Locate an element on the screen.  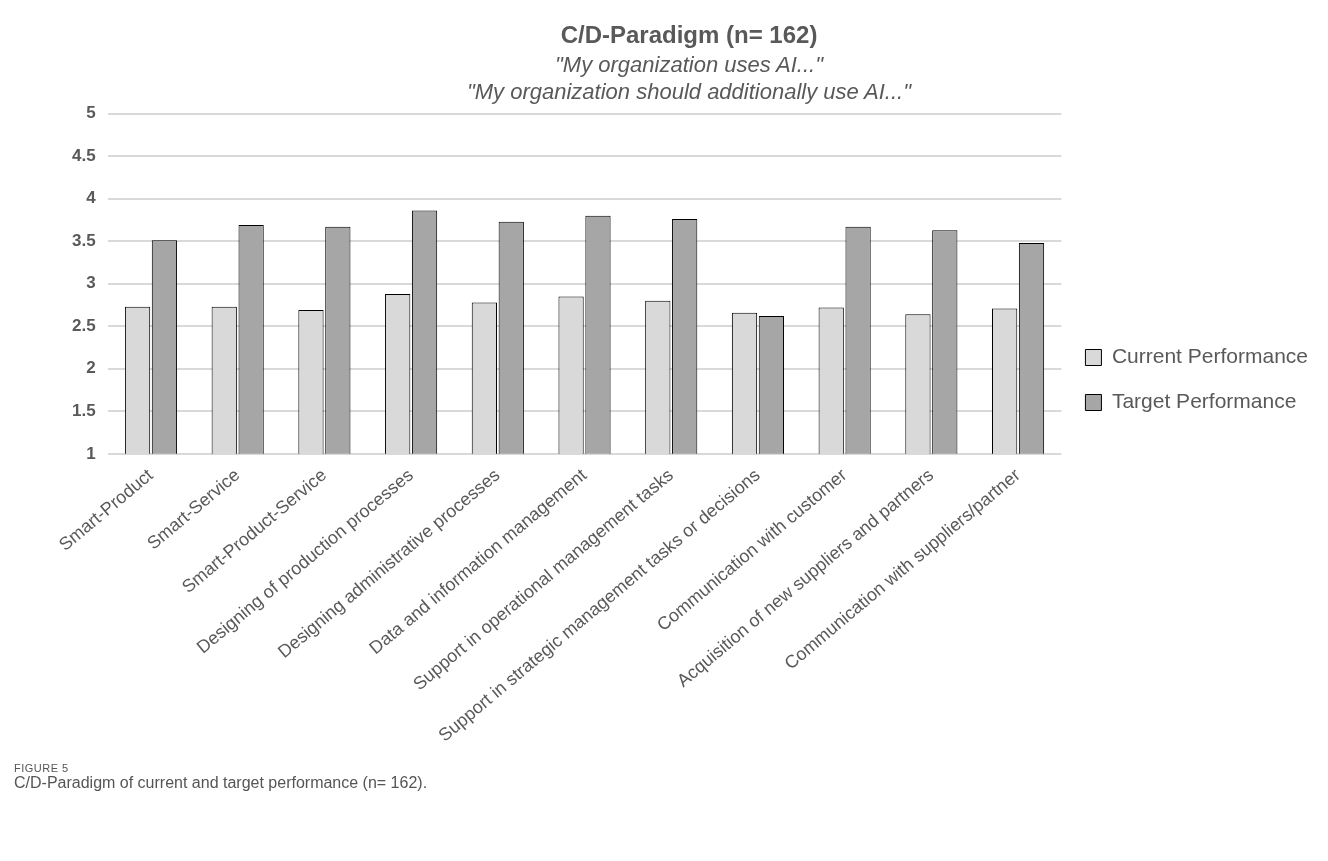
y-tick-label: 4.5 is located at coordinates (83, 155).